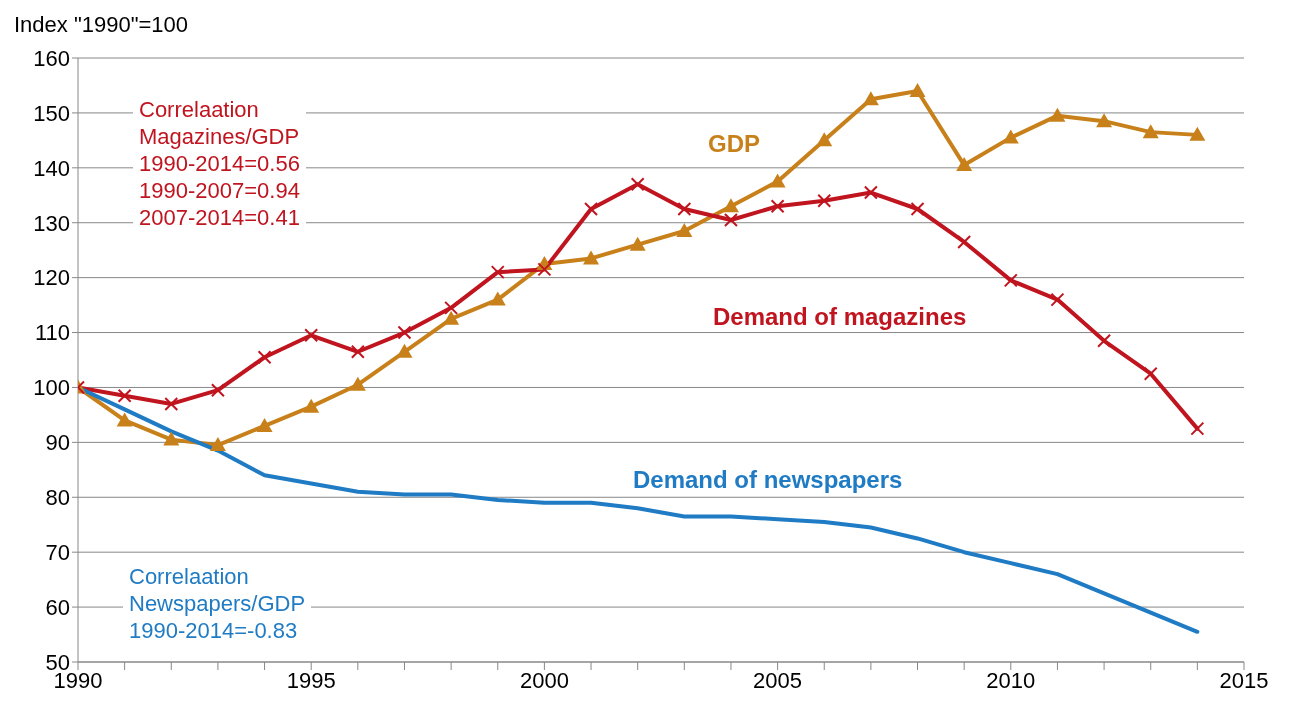 This screenshot has width=1292, height=720. What do you see at coordinates (778, 680) in the screenshot?
I see `x-tick-label: 2005` at bounding box center [778, 680].